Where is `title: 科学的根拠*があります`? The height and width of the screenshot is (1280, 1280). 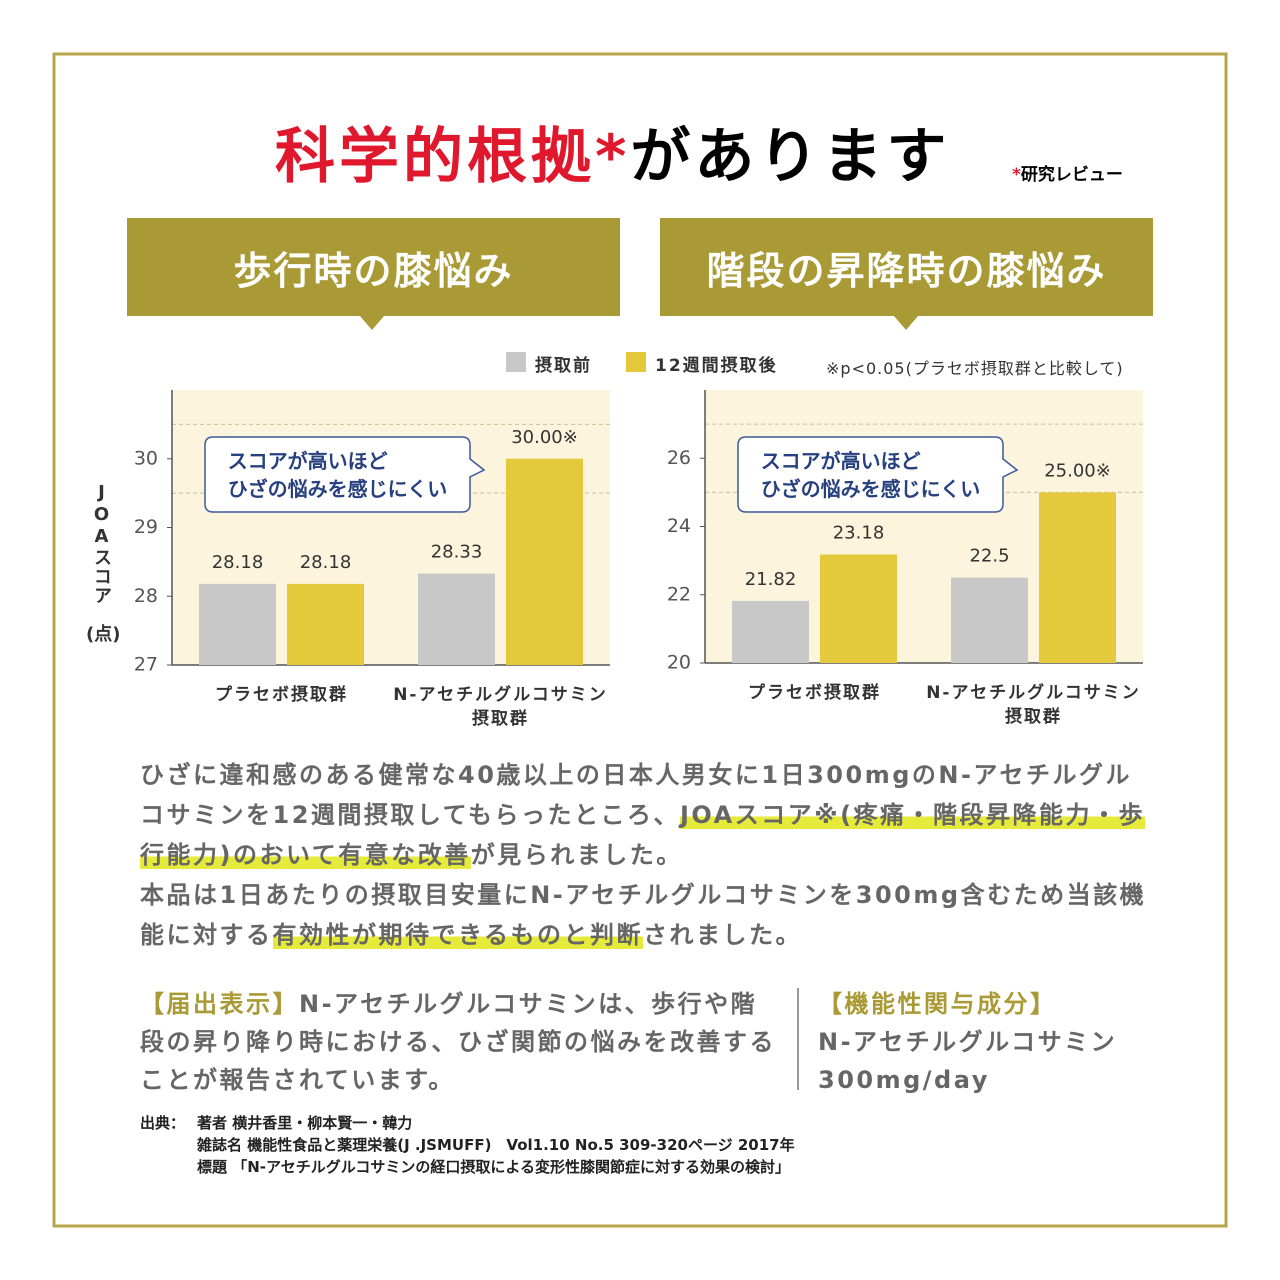
title: 科学的根拠*があります is located at coordinates (612, 151).